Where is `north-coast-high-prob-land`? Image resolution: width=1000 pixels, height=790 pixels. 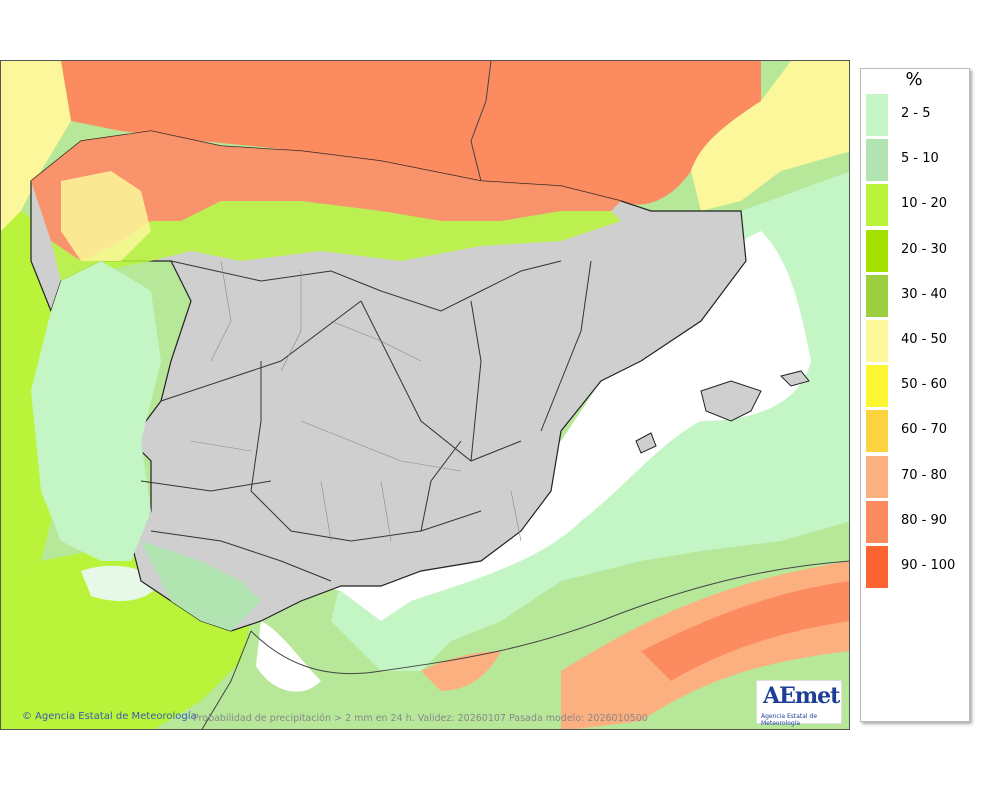 north-coast-high-prob-land is located at coordinates (326, 196).